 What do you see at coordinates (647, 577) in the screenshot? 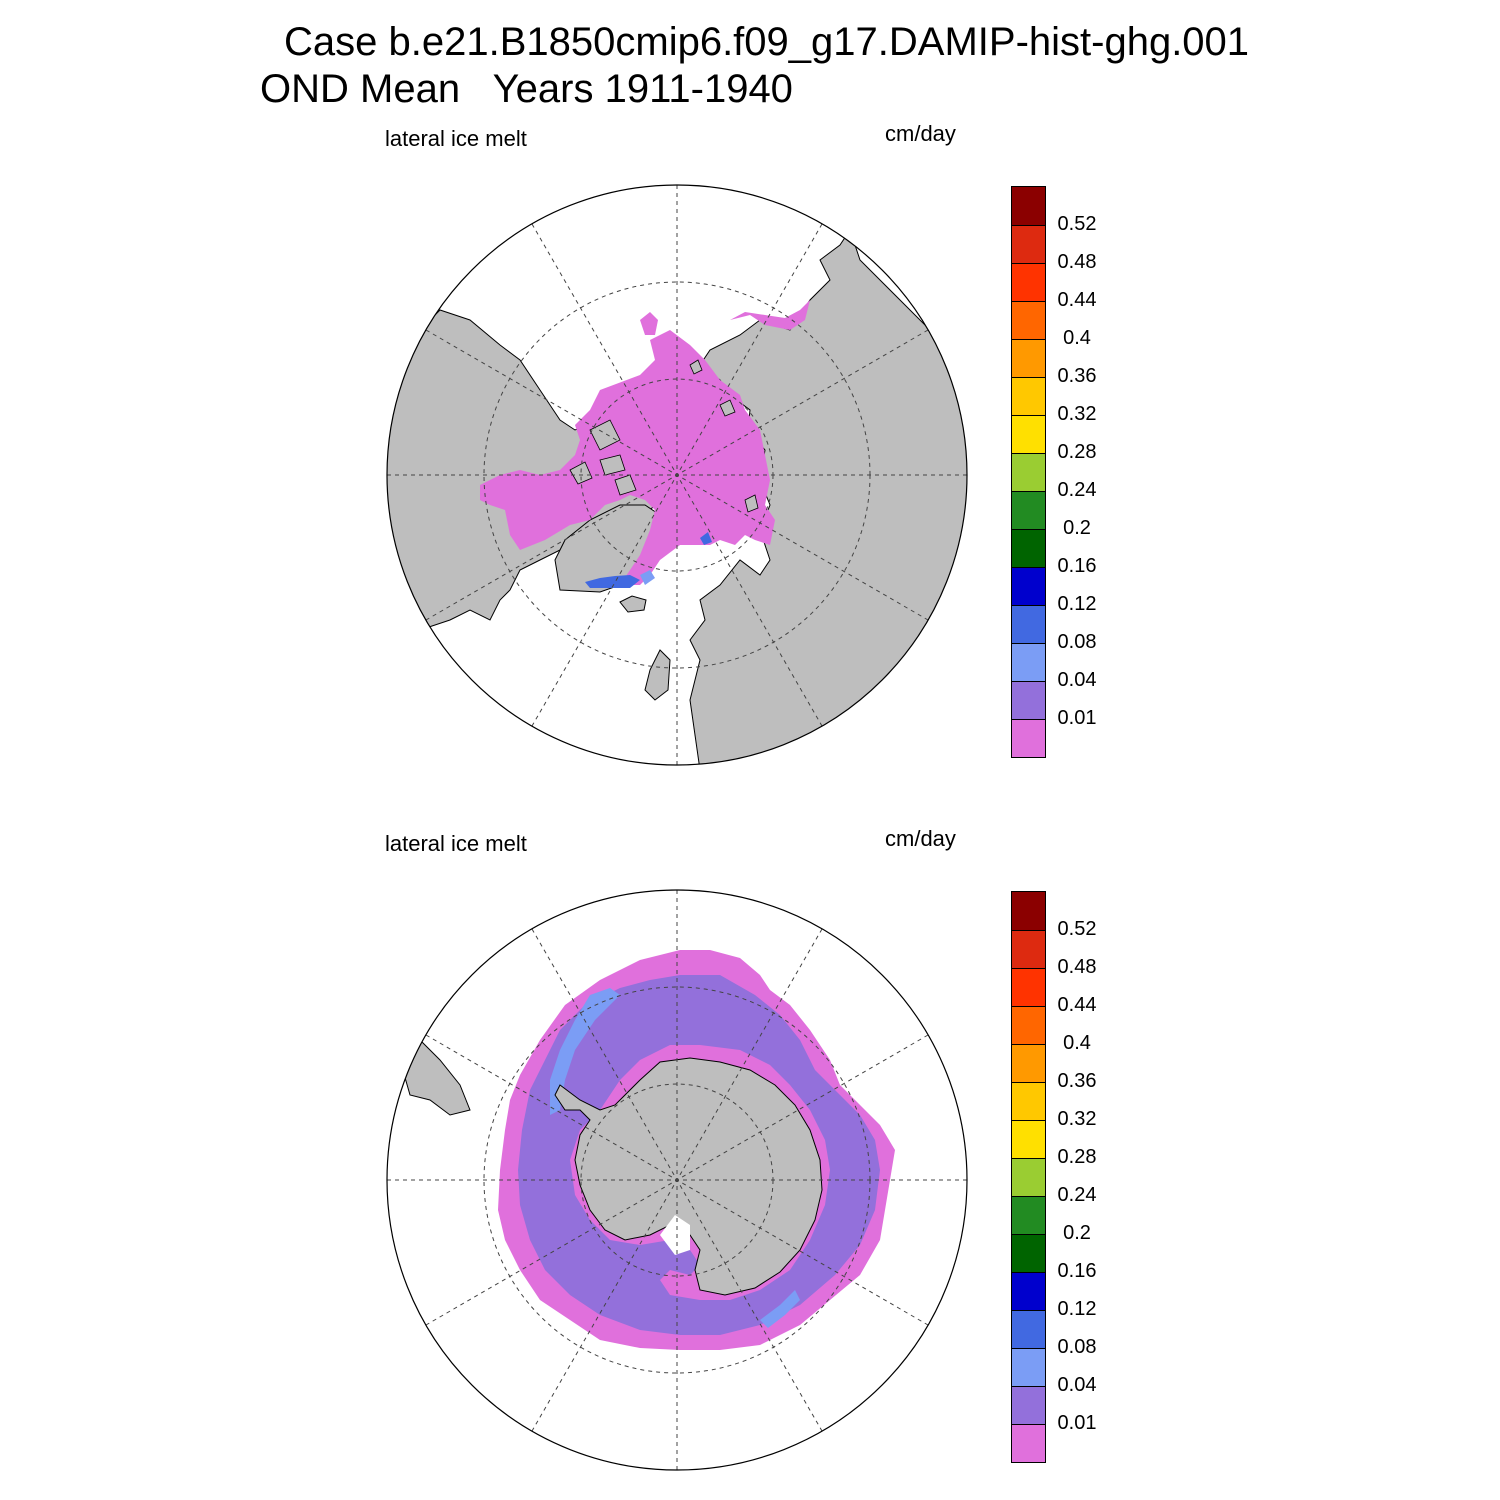
I see `north-melt-lightblue` at bounding box center [647, 577].